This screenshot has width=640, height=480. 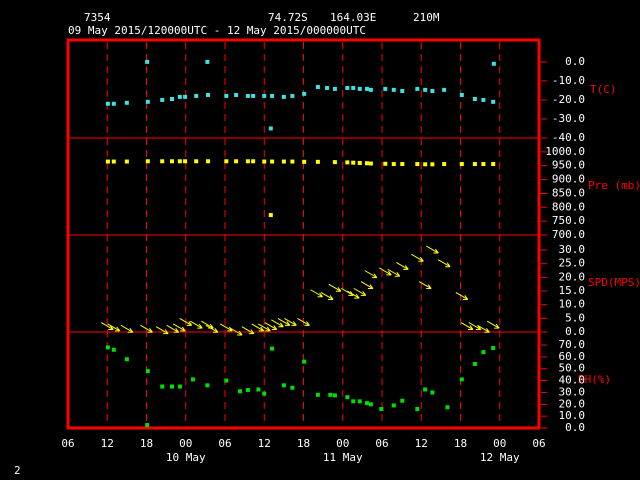 I want to click on station-id: 7354, so click(x=97, y=17).